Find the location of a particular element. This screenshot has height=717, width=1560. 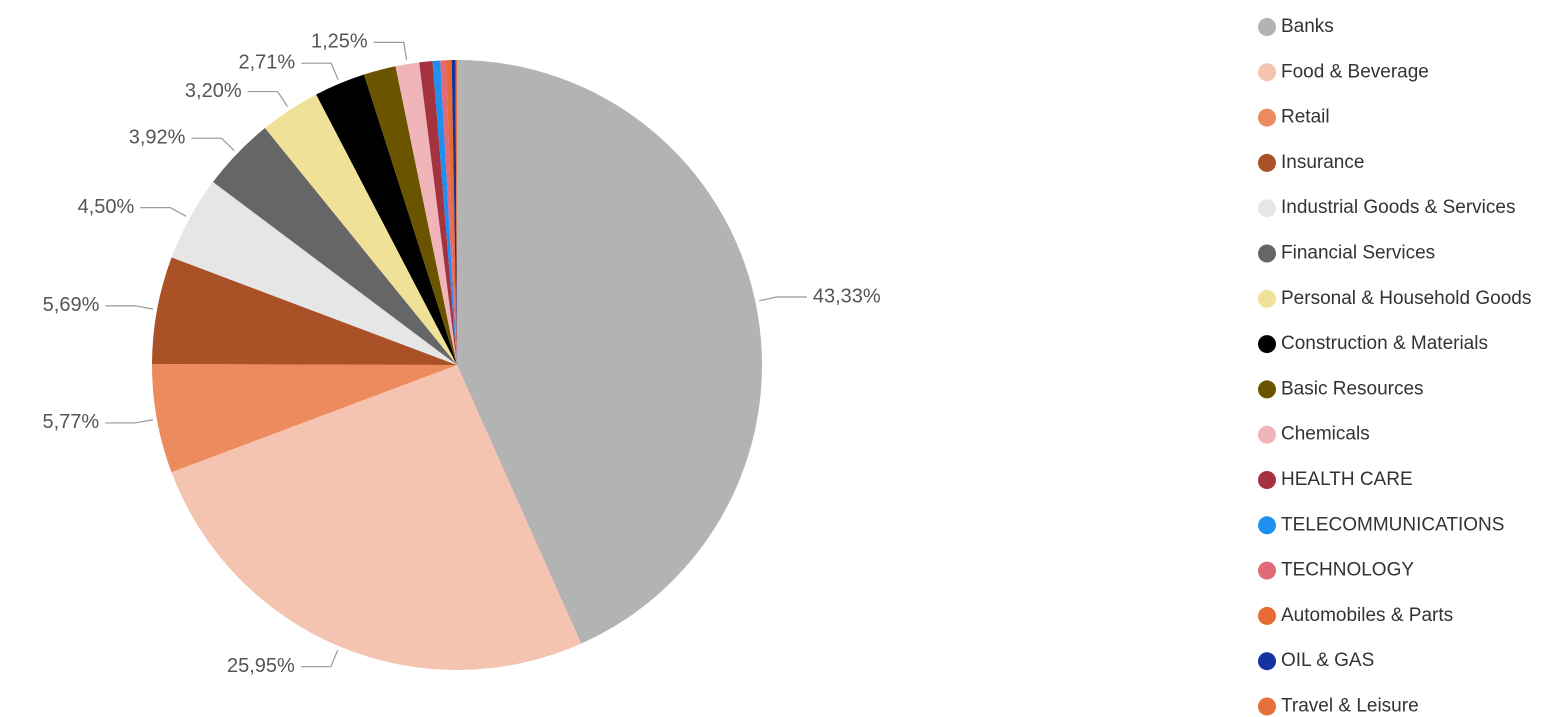

data-label: 1,25% is located at coordinates (339, 42).